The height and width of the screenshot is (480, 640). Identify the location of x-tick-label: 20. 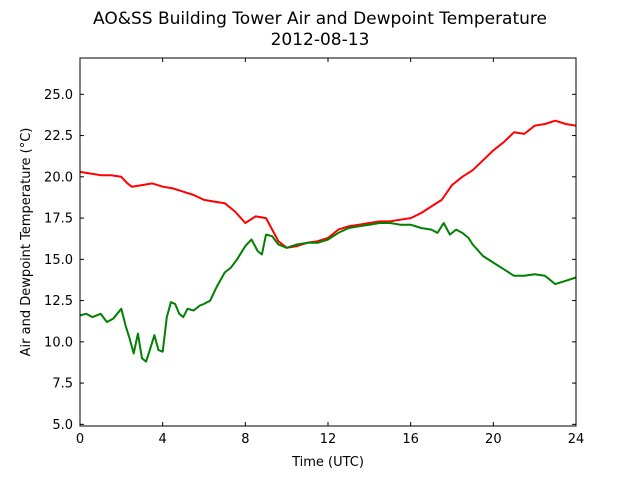
(493, 439).